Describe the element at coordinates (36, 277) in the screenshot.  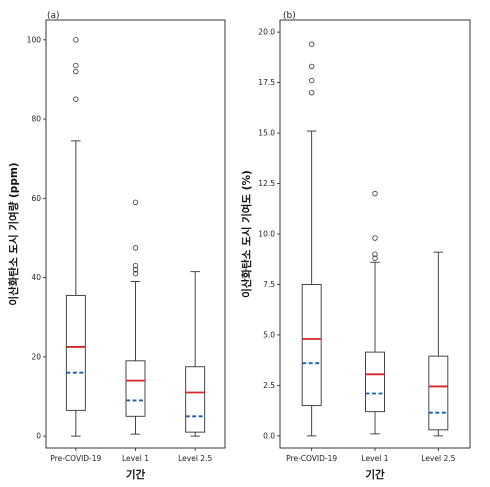
I see `y-tick-label: 40` at that location.